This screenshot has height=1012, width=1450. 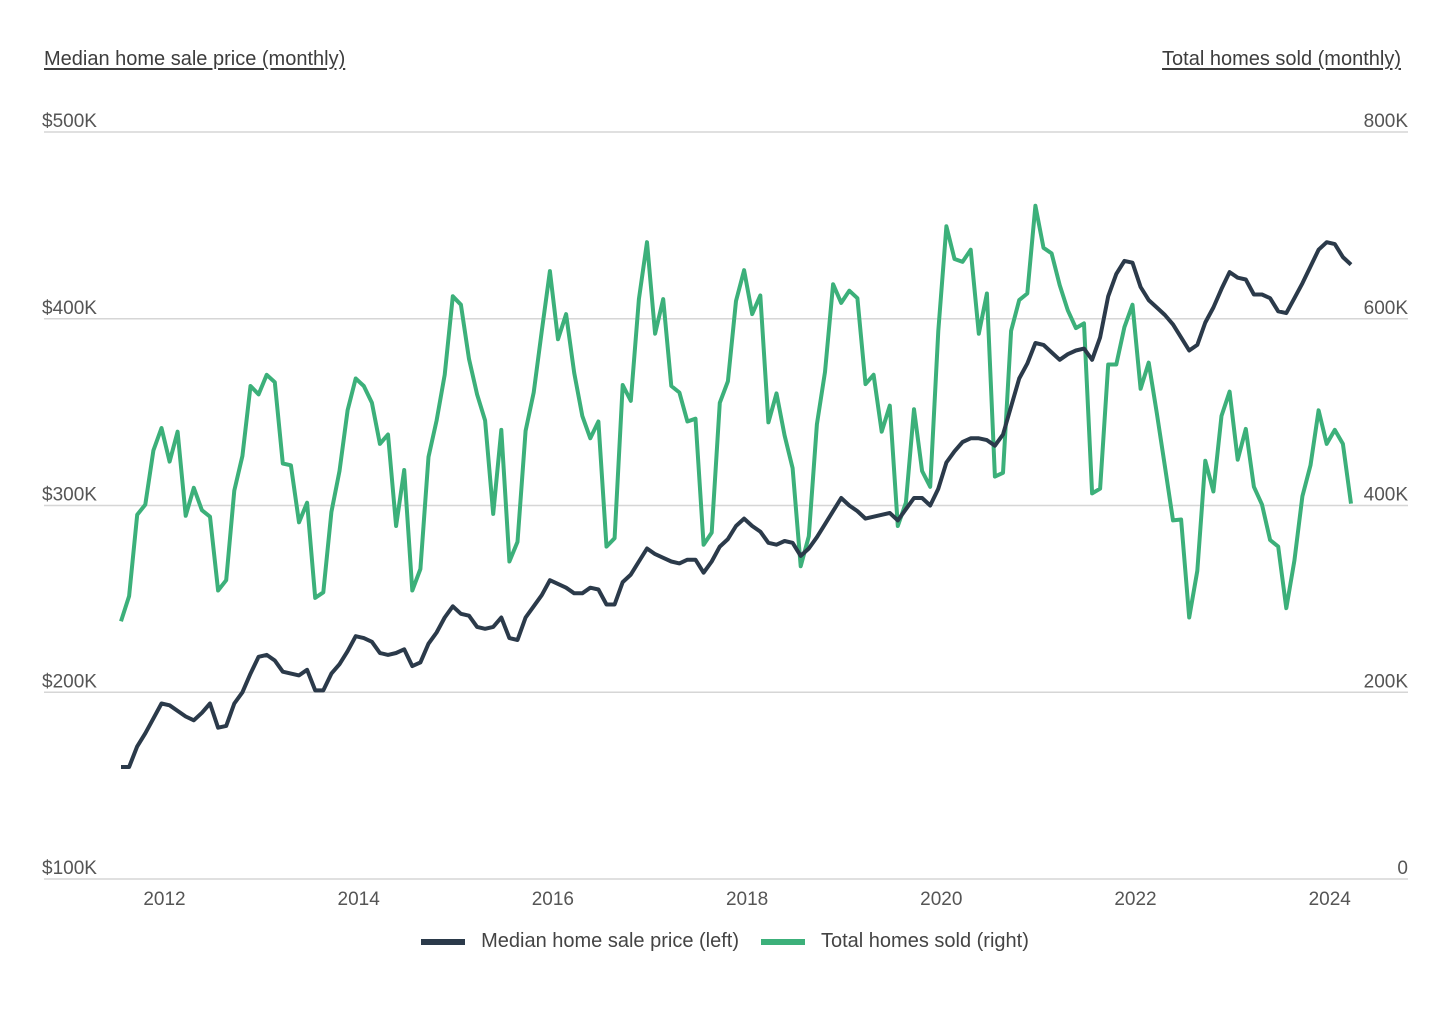 I want to click on x-tick-label: 2016, so click(x=553, y=899).